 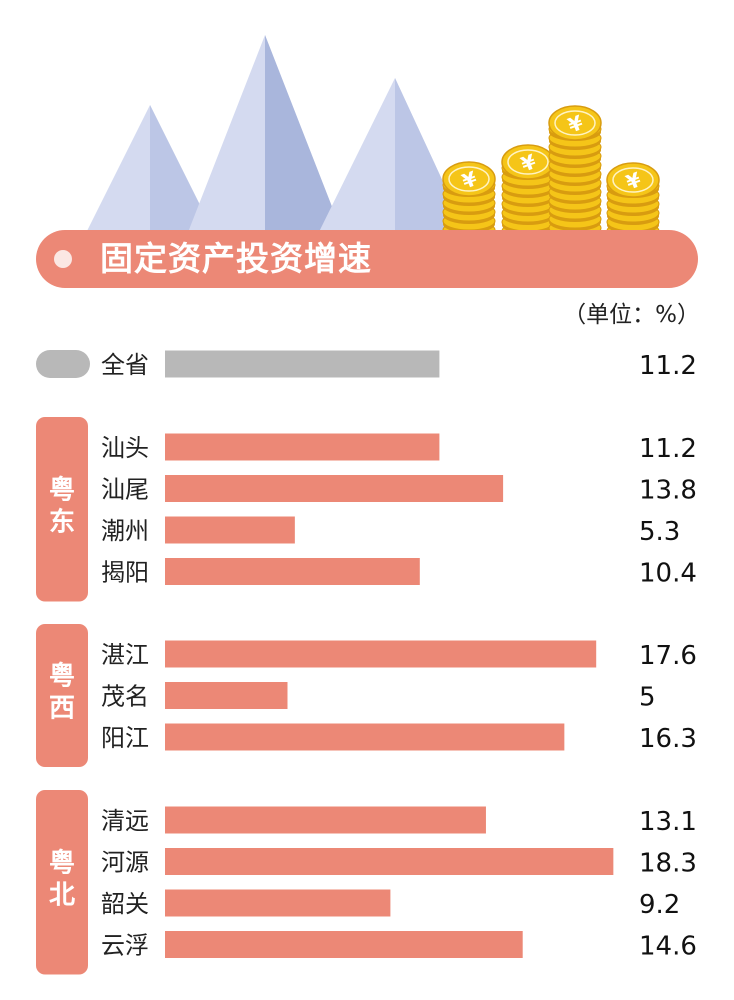 I want to click on category-label: 湛江, so click(x=125, y=655).